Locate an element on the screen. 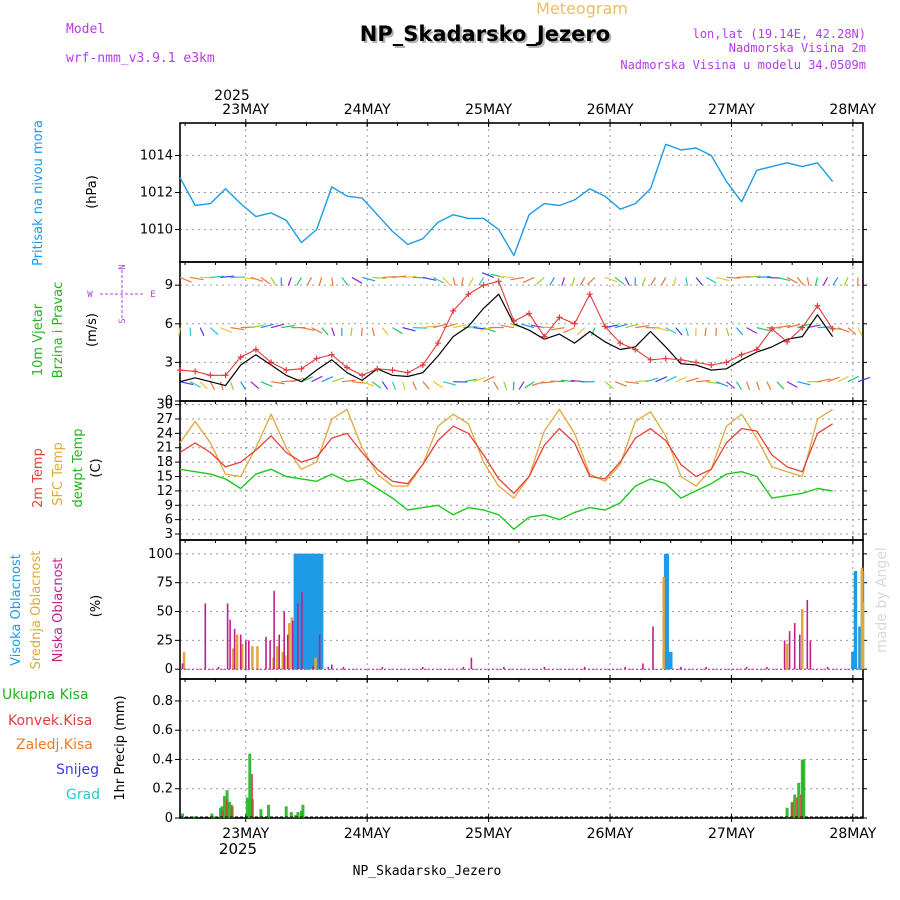 The image size is (900, 900). temp-label-3: dewpt Temp is located at coordinates (78, 467).